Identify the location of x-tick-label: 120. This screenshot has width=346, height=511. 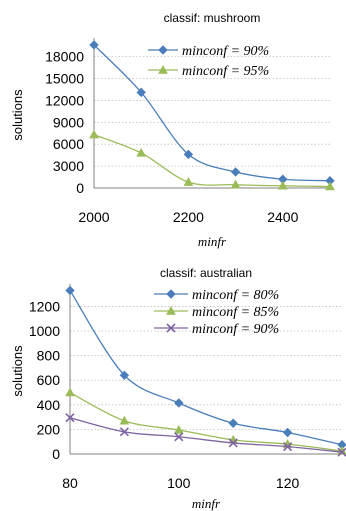
(288, 483).